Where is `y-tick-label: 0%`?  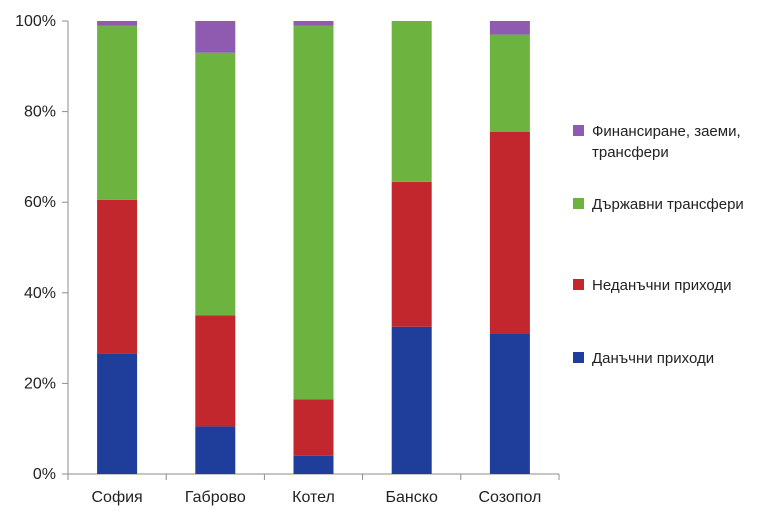 y-tick-label: 0% is located at coordinates (44, 474).